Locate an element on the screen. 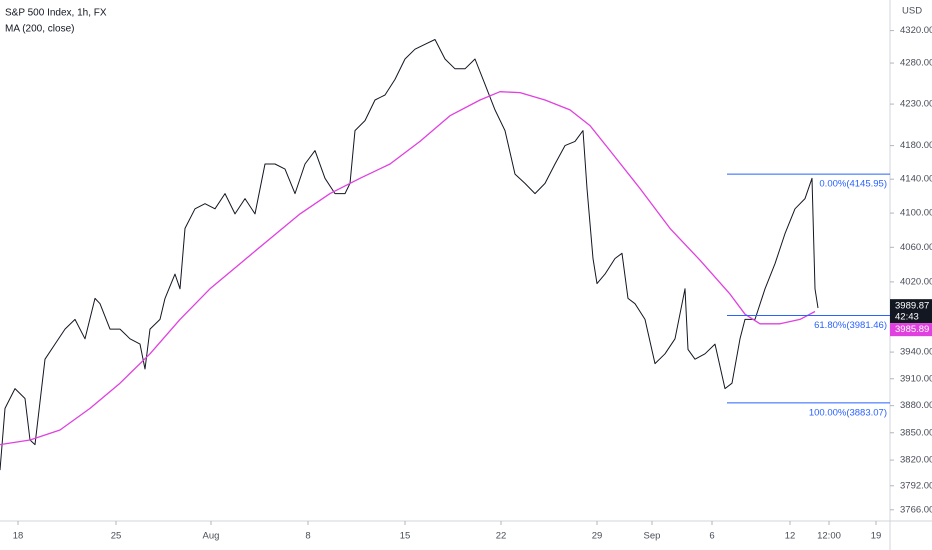 The image size is (932, 550). y-tick-label: 4140.00 is located at coordinates (916, 179).